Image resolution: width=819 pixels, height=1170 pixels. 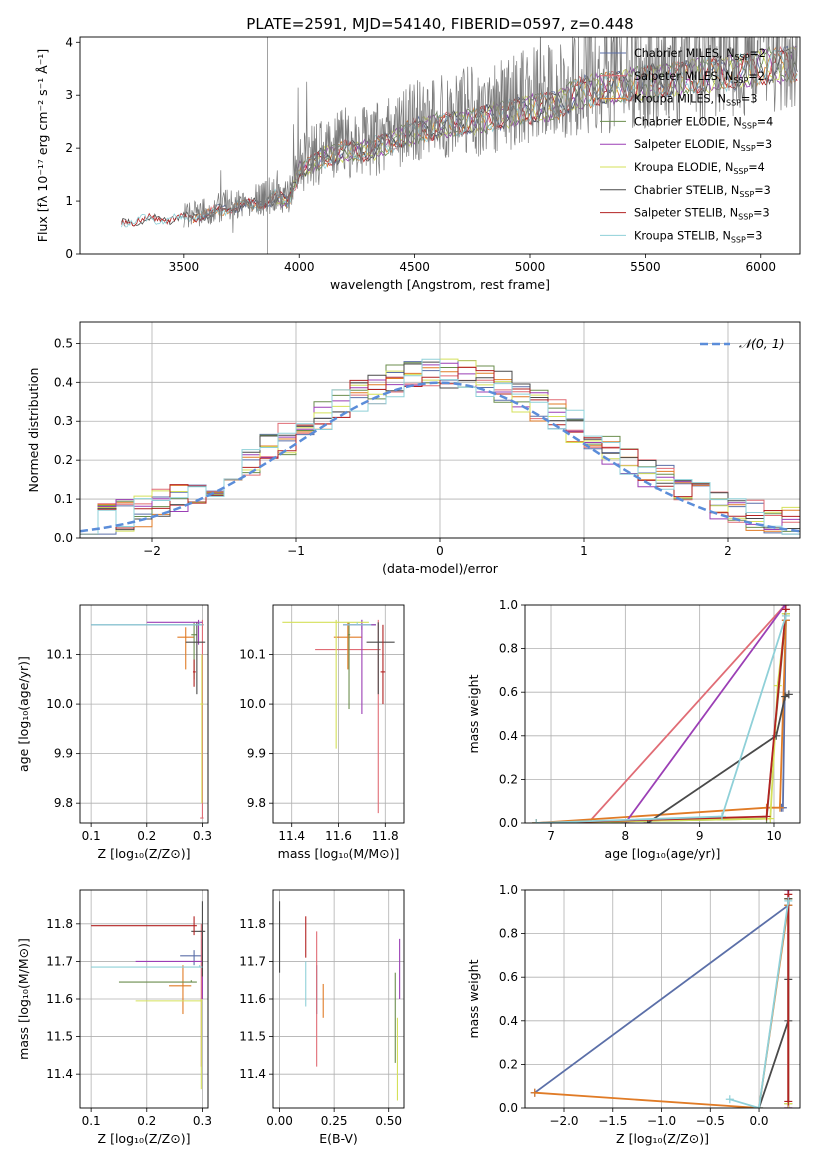 I want to click on x-tick-label: 0.00, so click(x=279, y=1121).